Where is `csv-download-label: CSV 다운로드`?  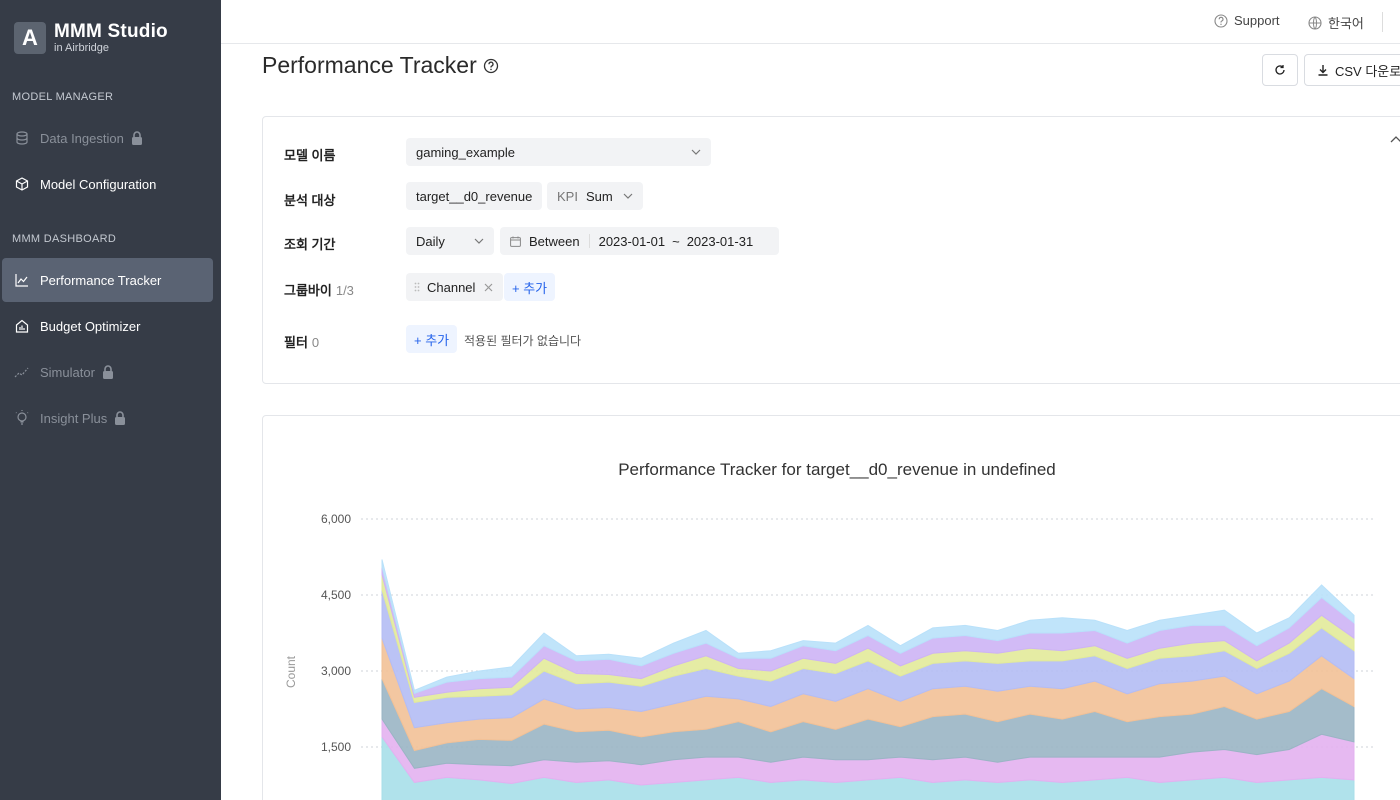 csv-download-label: CSV 다운로드 is located at coordinates (1367, 71).